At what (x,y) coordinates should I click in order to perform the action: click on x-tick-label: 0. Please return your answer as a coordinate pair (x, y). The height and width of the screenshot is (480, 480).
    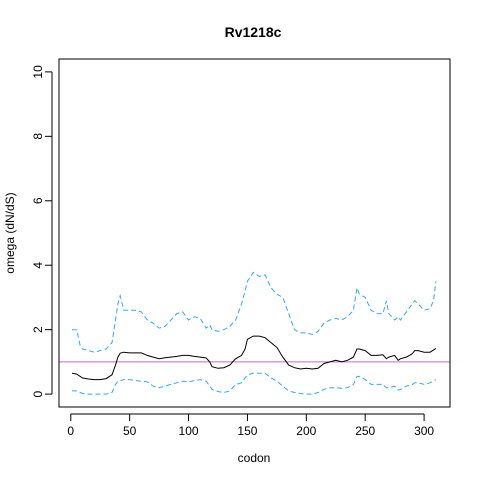
    Looking at the image, I should click on (70, 431).